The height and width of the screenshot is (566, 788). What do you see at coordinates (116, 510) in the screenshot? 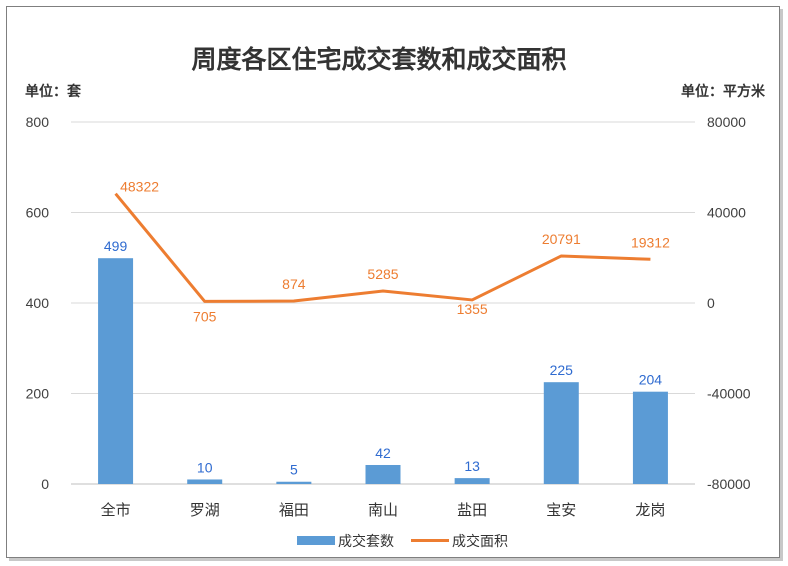
I see `category-label: 全市` at bounding box center [116, 510].